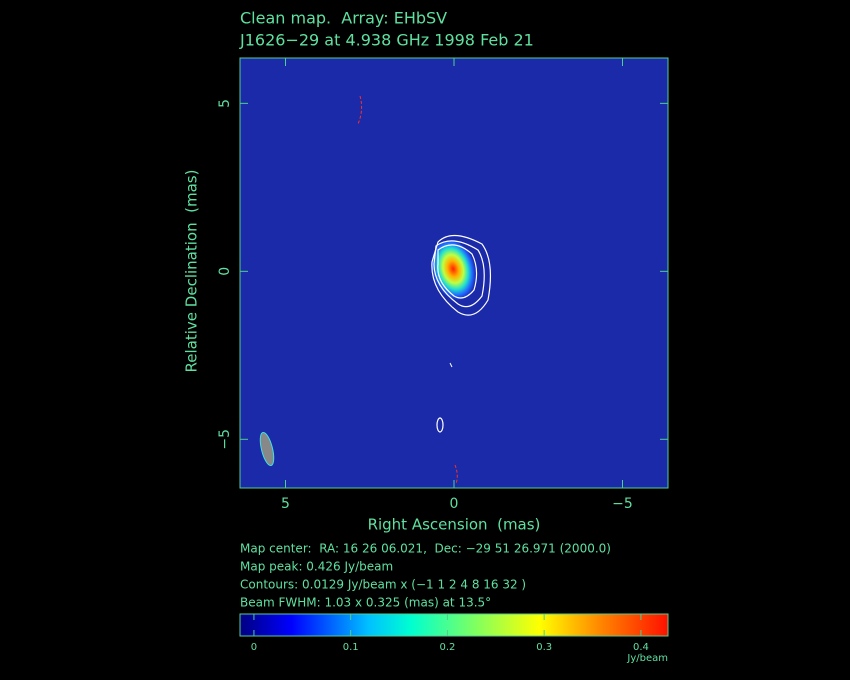  Describe the element at coordinates (454, 504) in the screenshot. I see `x-tick-label: 0` at that location.